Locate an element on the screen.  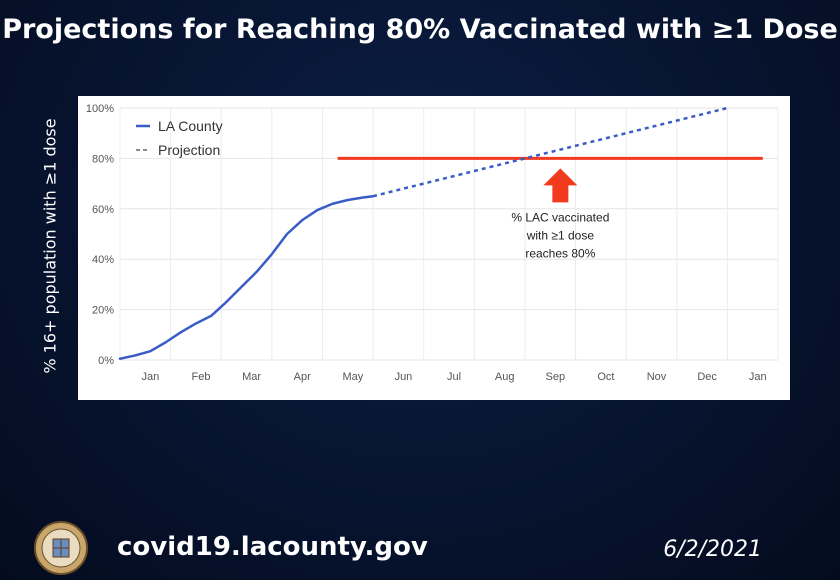
x-tick-label: Jun is located at coordinates (404, 377).